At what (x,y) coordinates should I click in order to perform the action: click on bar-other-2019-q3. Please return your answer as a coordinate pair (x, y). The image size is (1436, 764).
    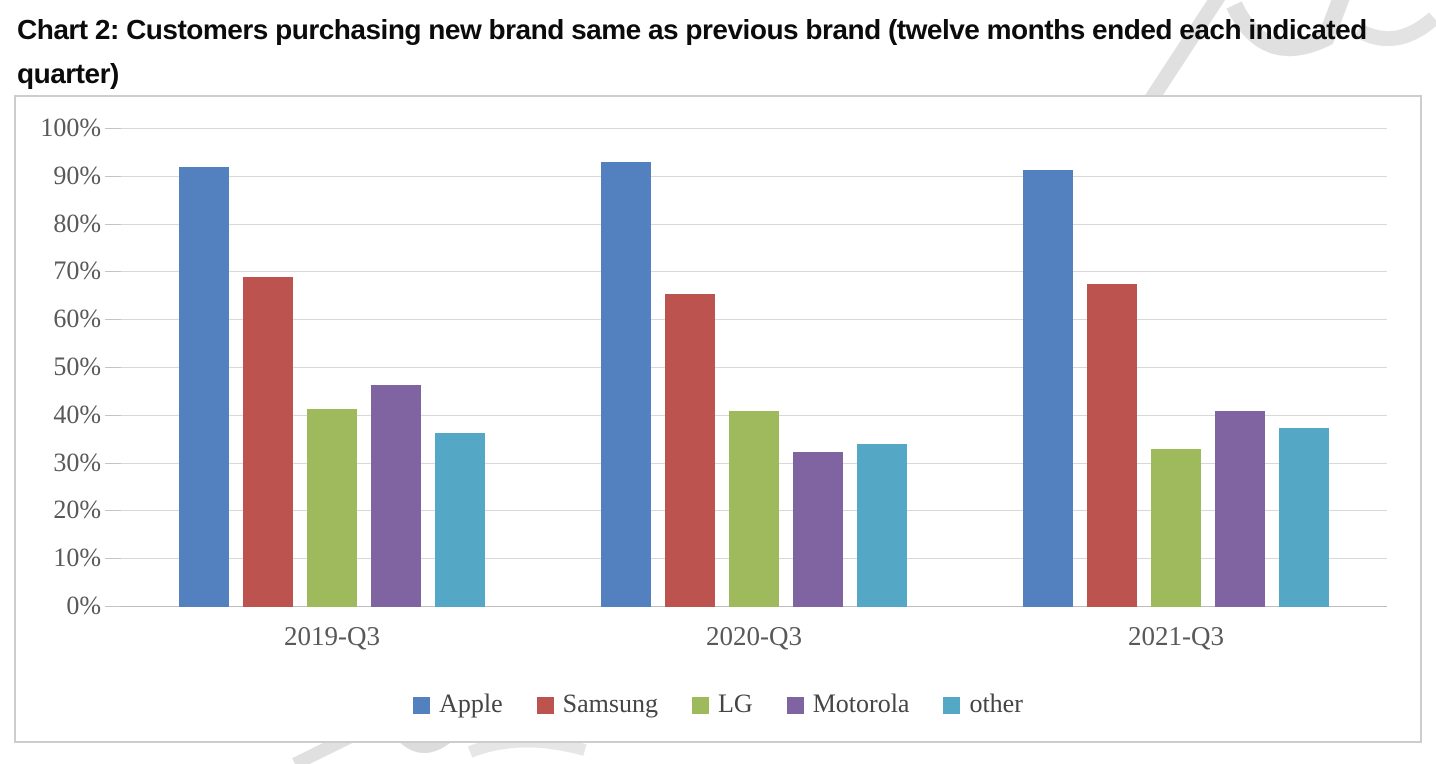
    Looking at the image, I should click on (460, 519).